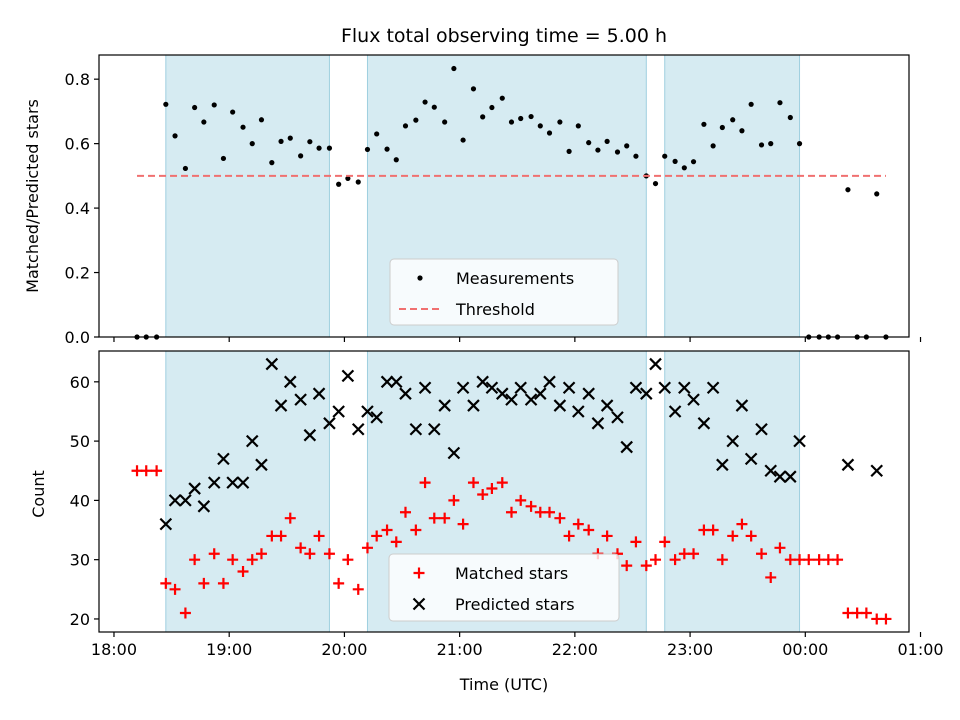 This screenshot has width=960, height=720. Describe the element at coordinates (511, 573) in the screenshot. I see `bottom-legend-label: Matched stars` at that location.